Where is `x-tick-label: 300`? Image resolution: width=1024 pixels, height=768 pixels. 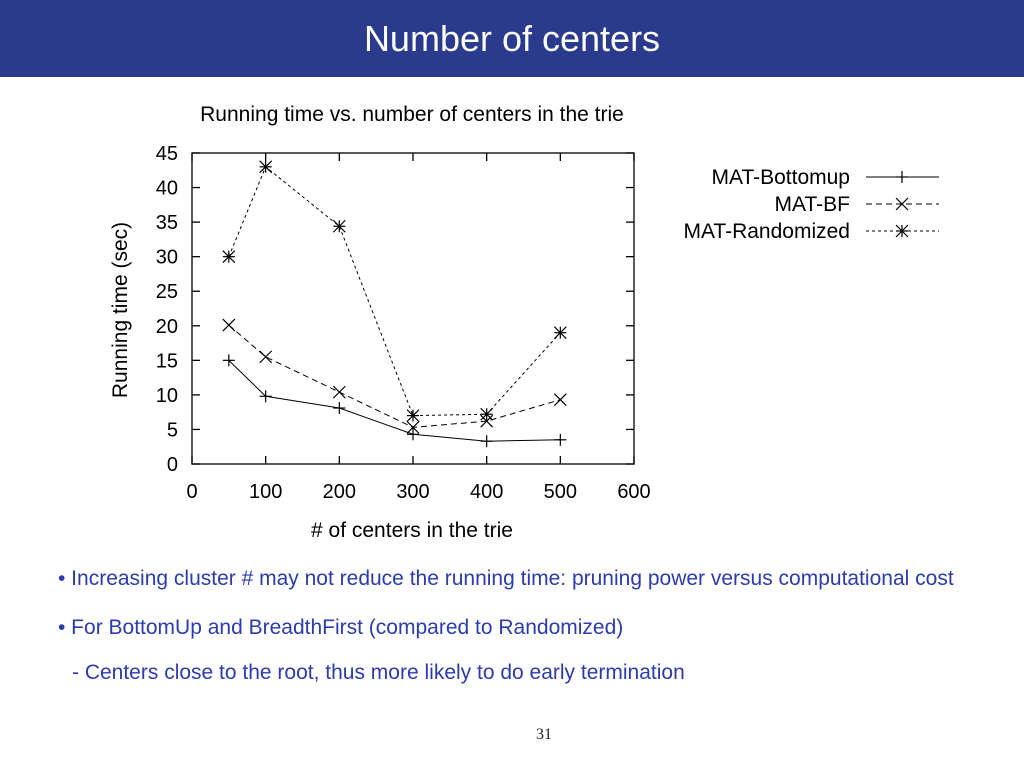 x-tick-label: 300 is located at coordinates (412, 492).